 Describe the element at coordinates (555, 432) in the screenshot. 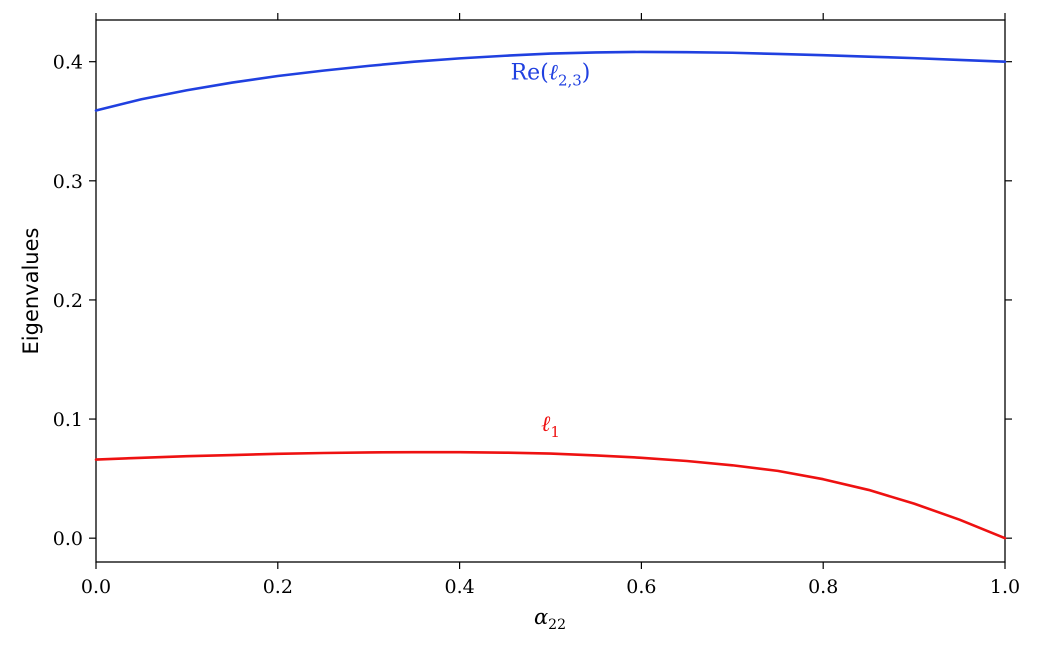

I see `annotation-subscript: 1` at that location.